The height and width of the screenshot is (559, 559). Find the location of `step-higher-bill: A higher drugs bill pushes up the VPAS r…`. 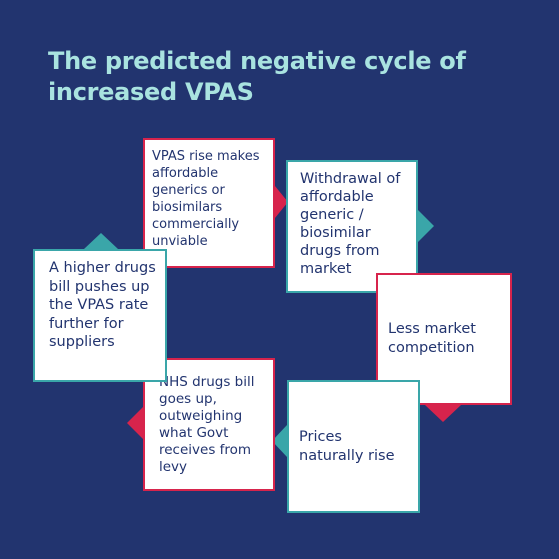

step-higher-bill: A higher drugs bill pushes up the VPAS r… is located at coordinates (100, 315).